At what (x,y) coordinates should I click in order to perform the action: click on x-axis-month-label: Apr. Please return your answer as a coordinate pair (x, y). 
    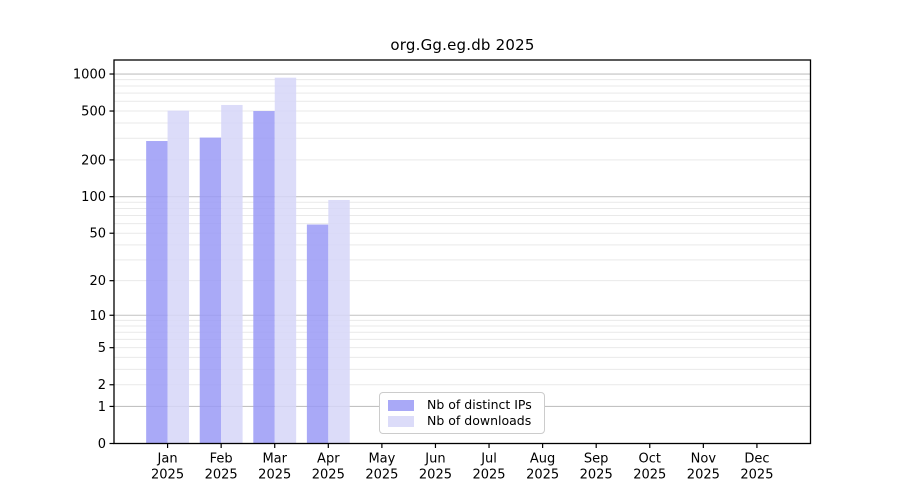
    Looking at the image, I should click on (328, 459).